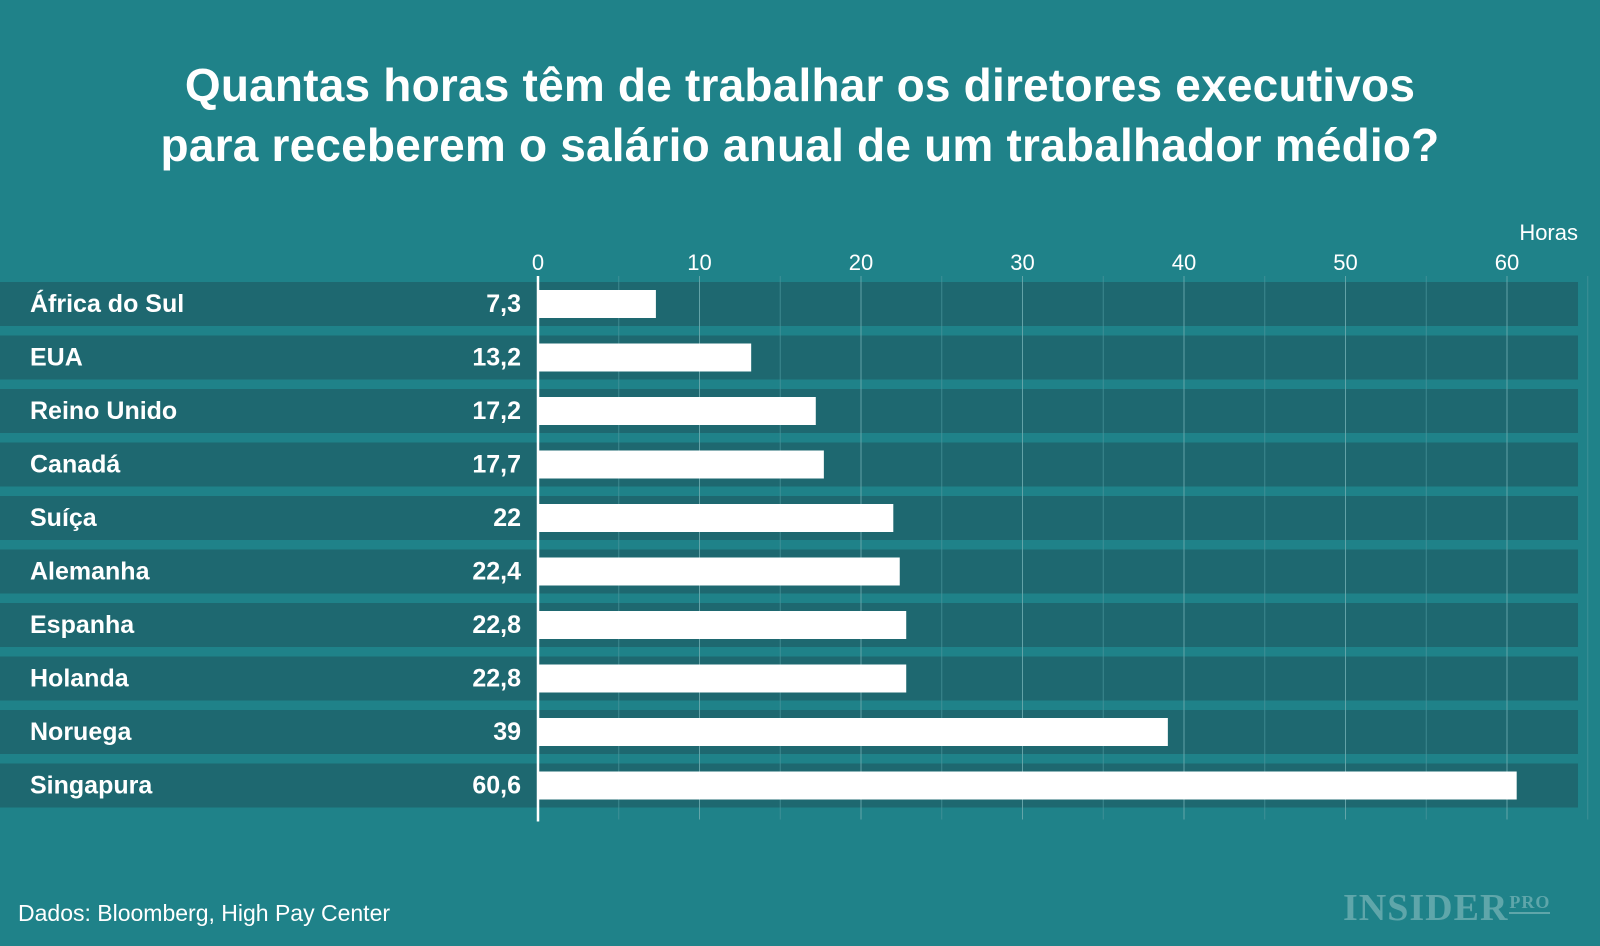 This screenshot has height=946, width=1600. Describe the element at coordinates (503, 304) in the screenshot. I see `value-label: 7,3` at that location.